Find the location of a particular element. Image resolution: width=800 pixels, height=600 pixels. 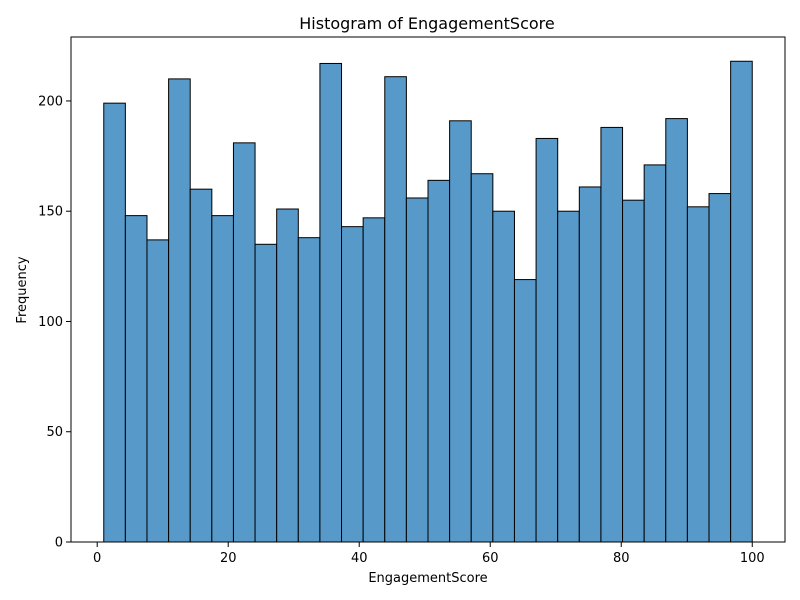

y-tick-label: 50 is located at coordinates (54, 432).